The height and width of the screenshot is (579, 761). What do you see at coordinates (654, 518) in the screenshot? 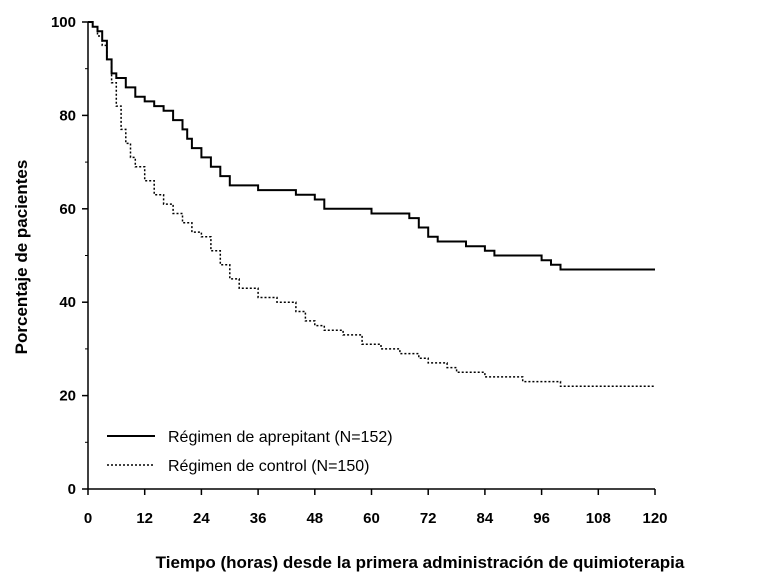
I see `x-tick-label: 120` at bounding box center [654, 518].